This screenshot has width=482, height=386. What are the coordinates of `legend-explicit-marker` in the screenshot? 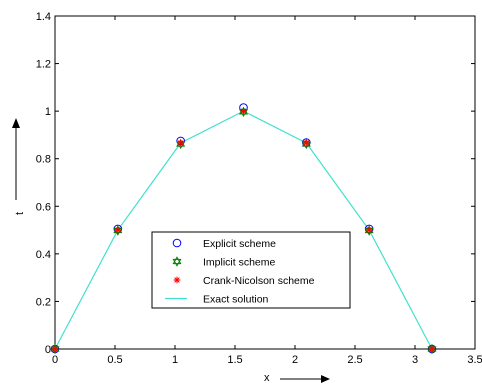 It's located at (177, 243).